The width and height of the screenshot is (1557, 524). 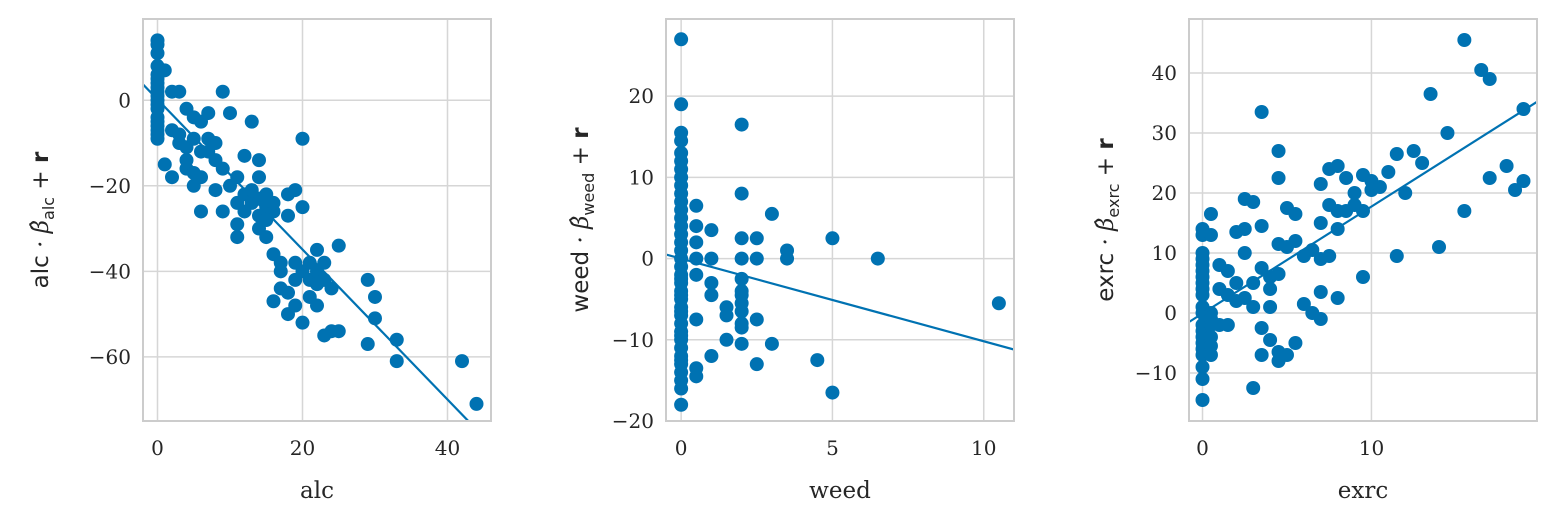 What do you see at coordinates (41, 271) in the screenshot?
I see `y-label-variable: alc` at bounding box center [41, 271].